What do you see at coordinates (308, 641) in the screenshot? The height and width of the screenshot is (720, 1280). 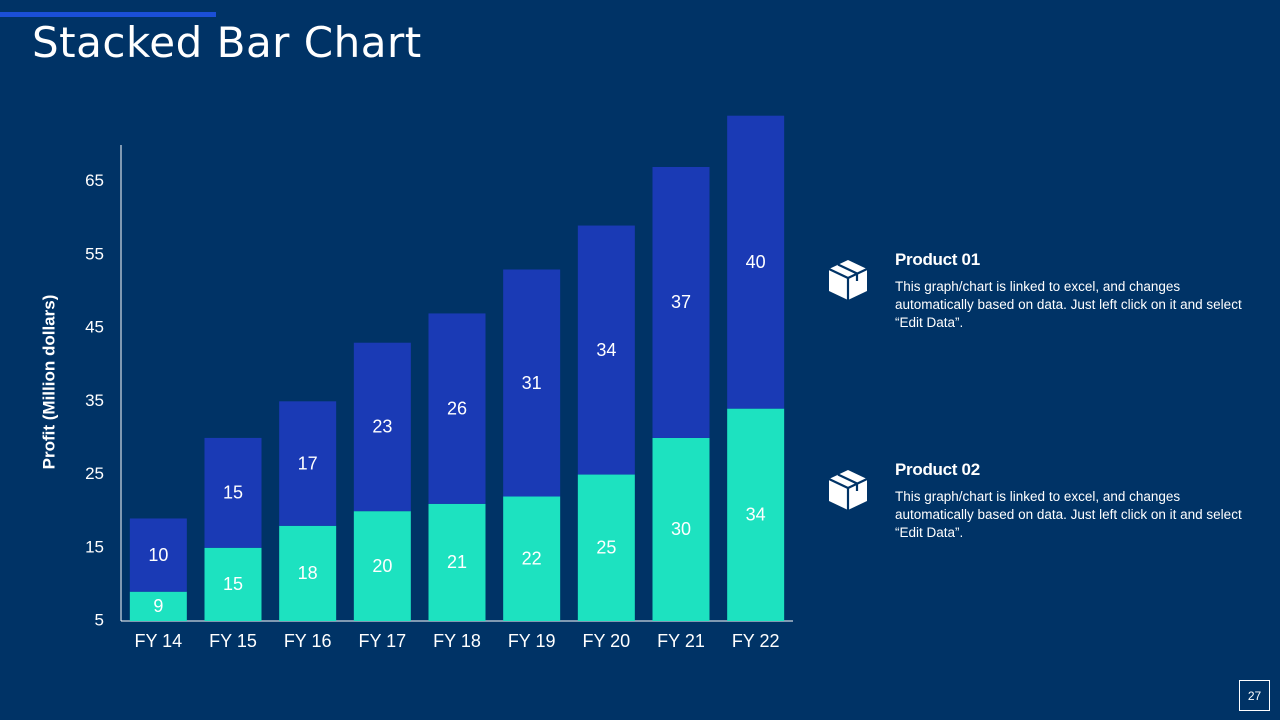 I see `x-tick-label: FY 16` at bounding box center [308, 641].